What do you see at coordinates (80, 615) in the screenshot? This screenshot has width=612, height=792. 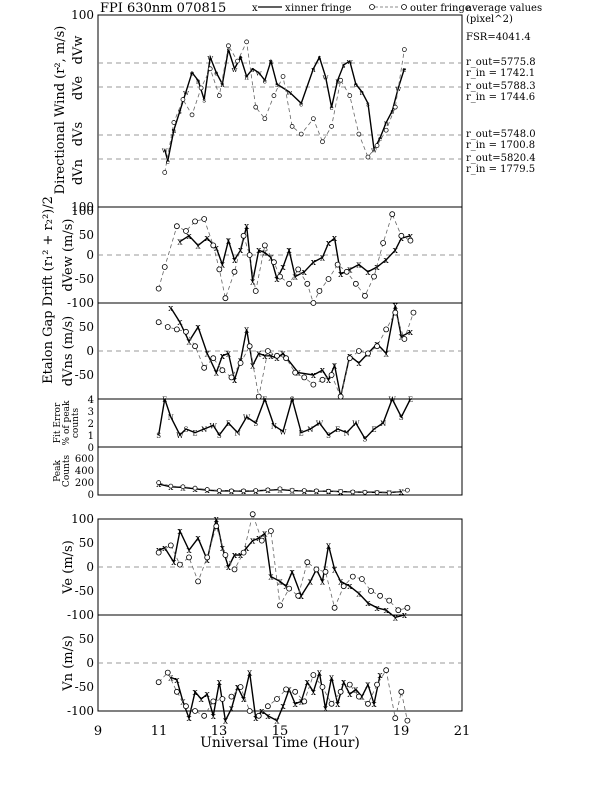 I see `ve-tick: -100` at bounding box center [80, 615].